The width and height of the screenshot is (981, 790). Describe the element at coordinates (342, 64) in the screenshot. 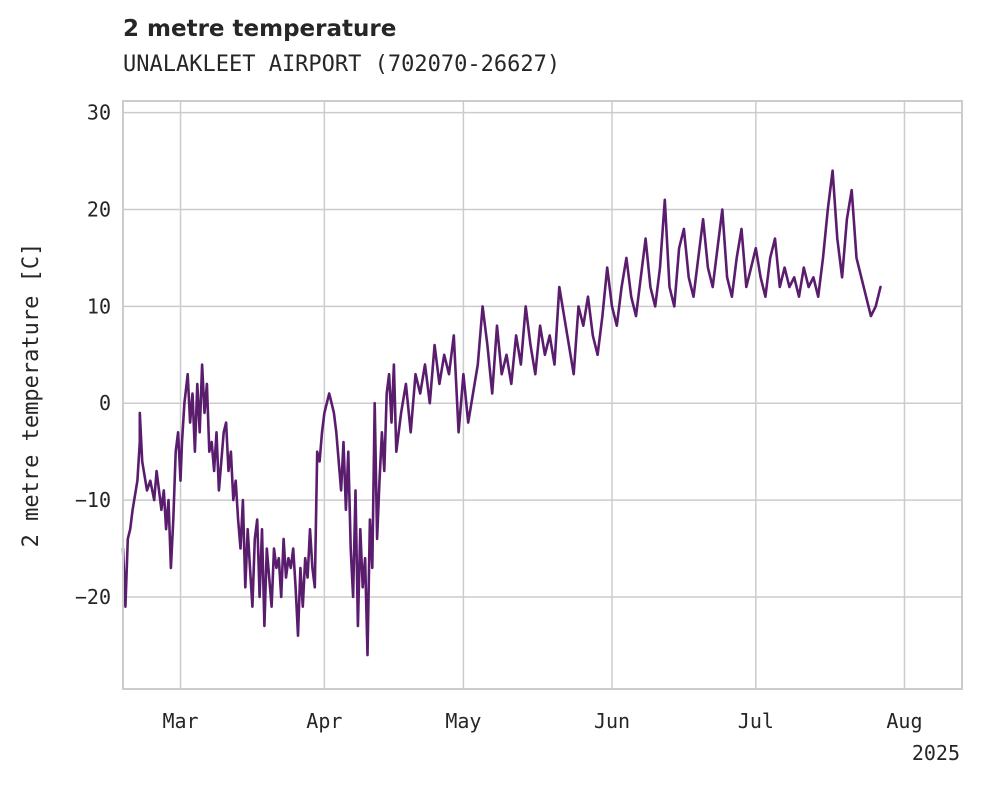

I see `chart-subtitle: UNALAKLEET AIRPORT (702070-26627)` at that location.